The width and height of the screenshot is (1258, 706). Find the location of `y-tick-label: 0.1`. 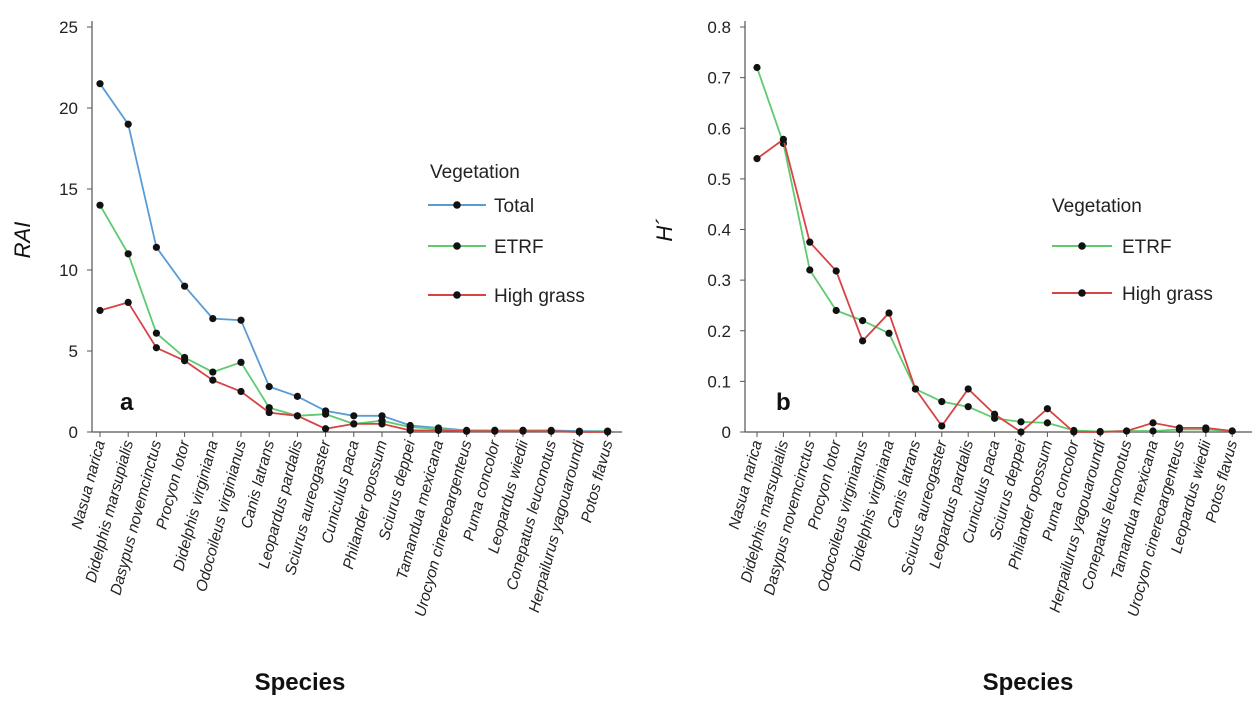

y-tick-label: 0.1 is located at coordinates (719, 381).